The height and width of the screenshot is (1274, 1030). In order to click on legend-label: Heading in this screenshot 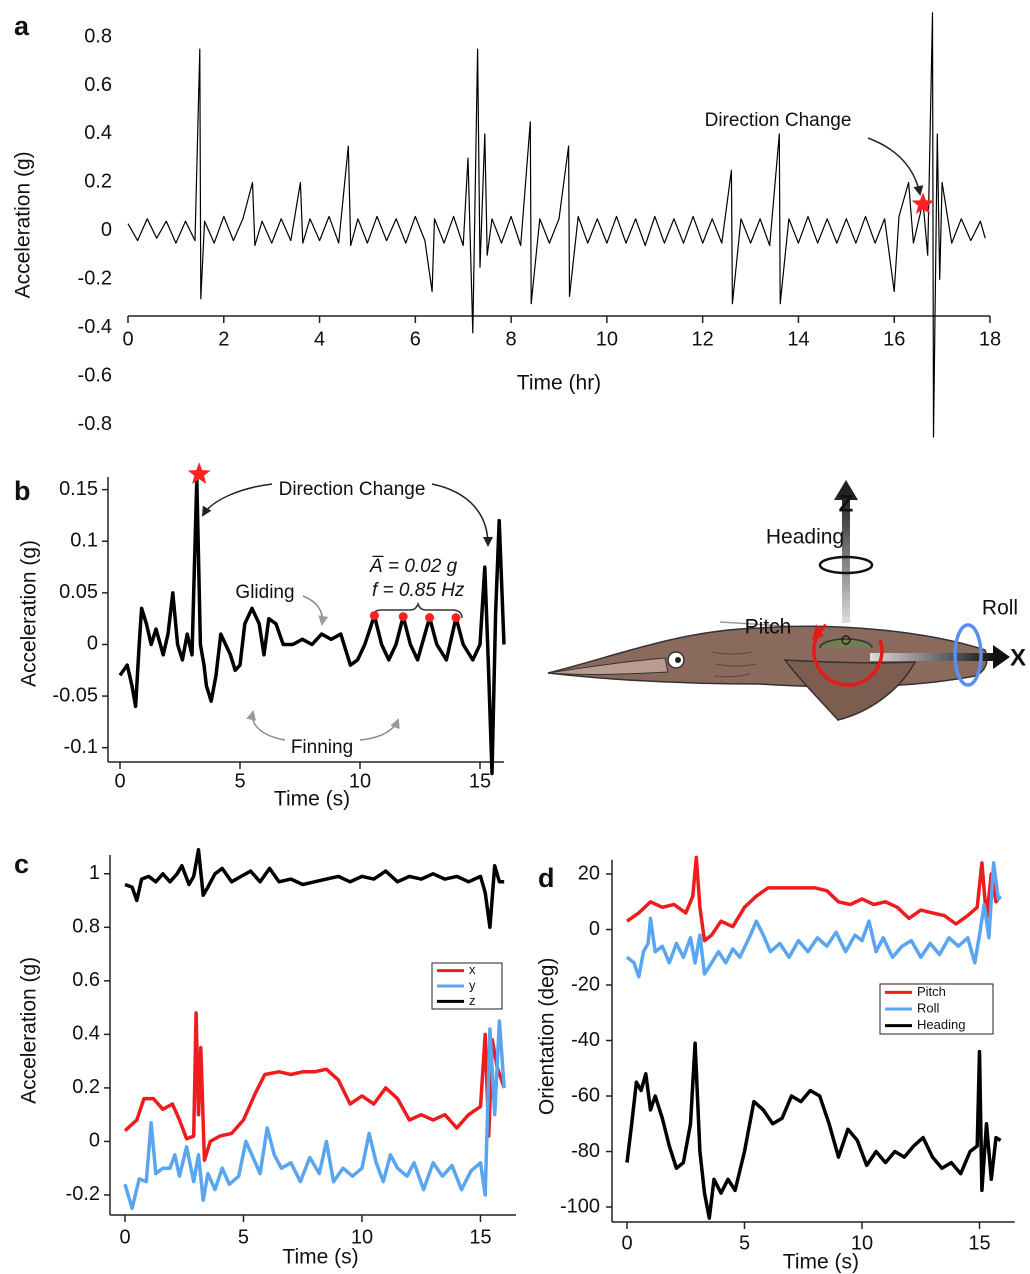, I will do `click(941, 1024)`.